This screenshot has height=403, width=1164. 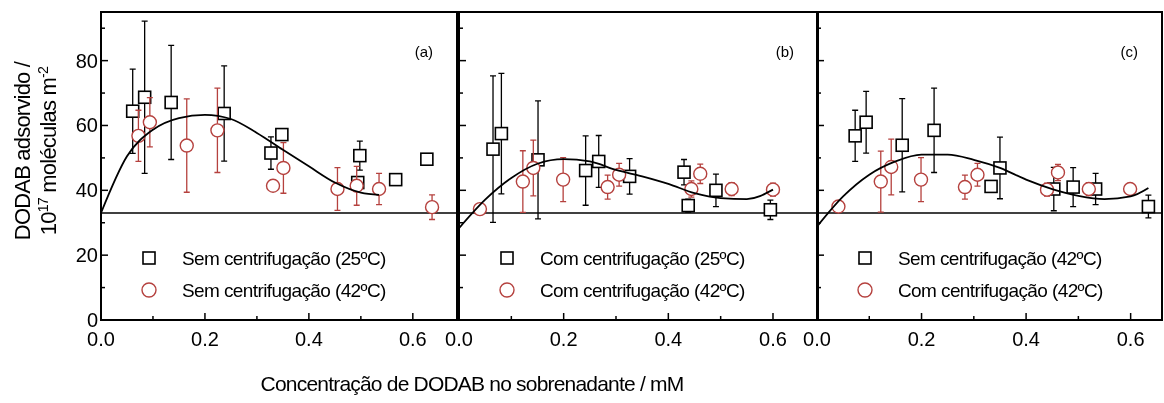 What do you see at coordinates (86, 255) in the screenshot?
I see `y-tick-label: 20` at bounding box center [86, 255].